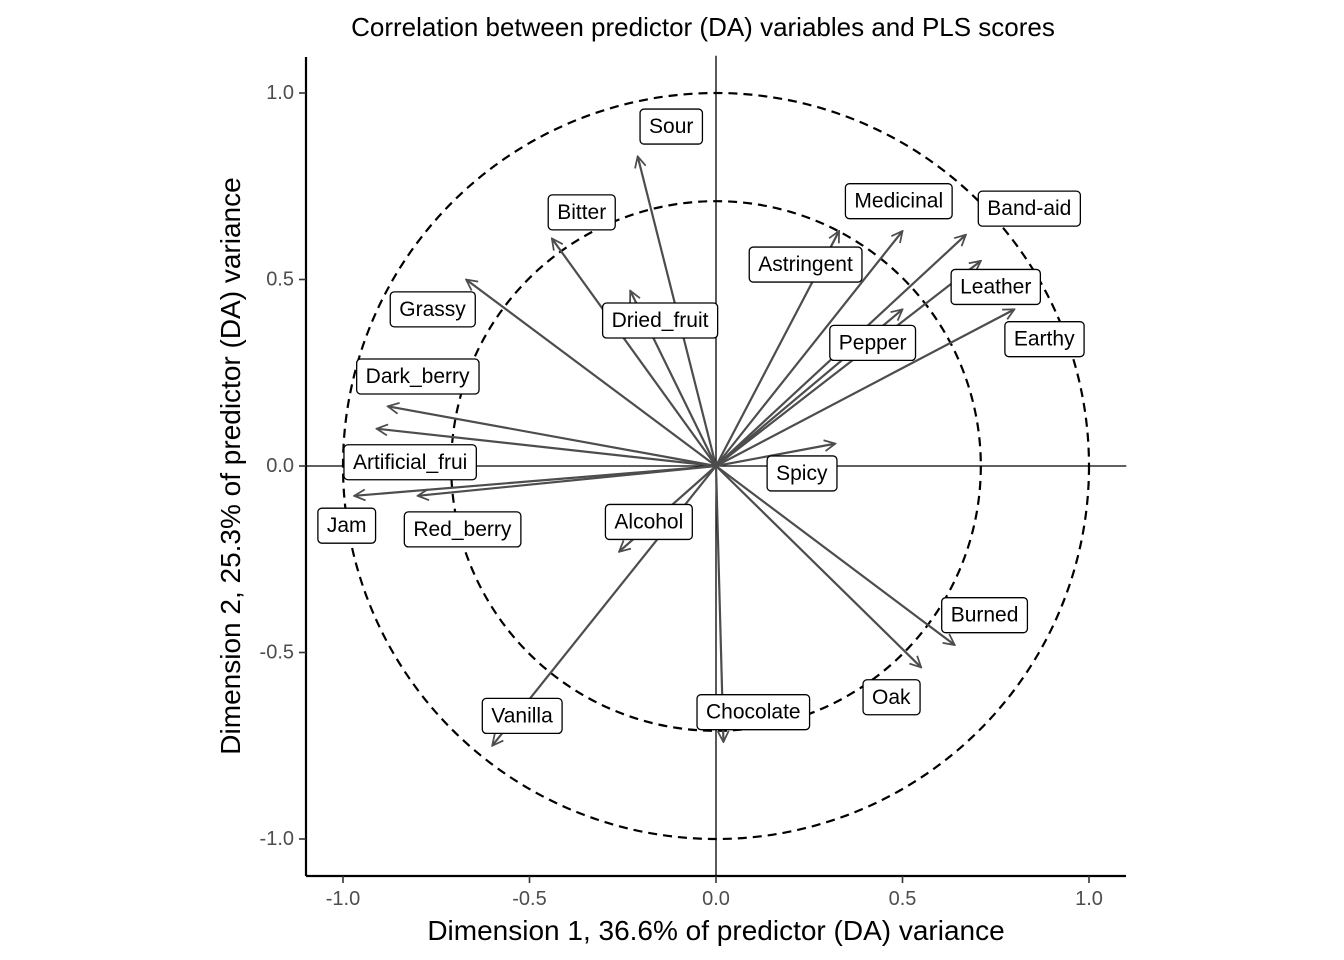  Describe the element at coordinates (277, 653) in the screenshot. I see `y-tick-label: -0.5` at that location.